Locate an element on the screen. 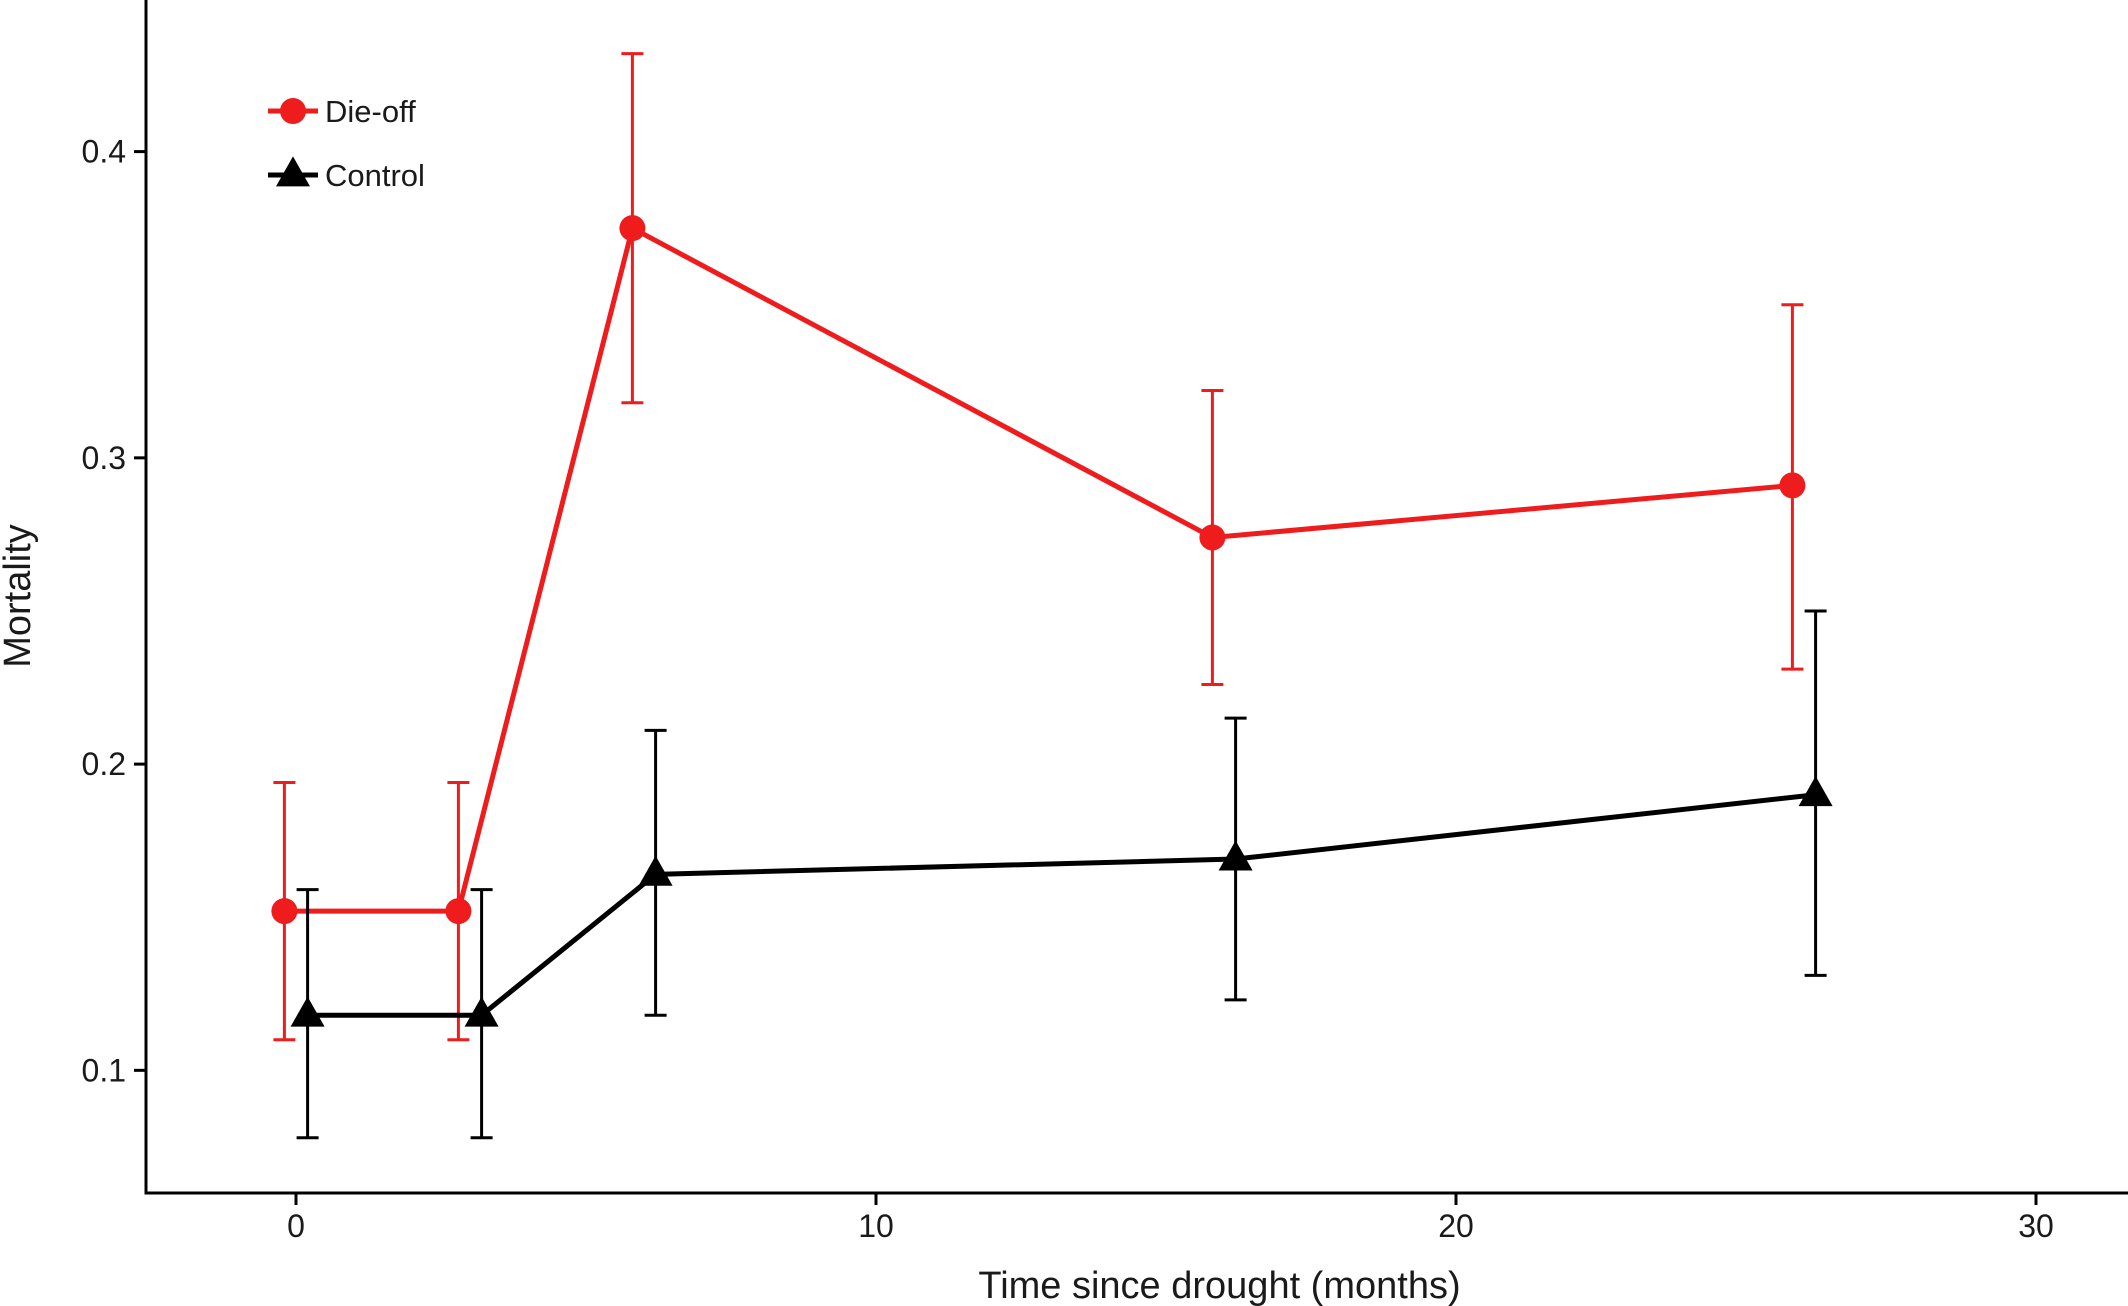  x-tick-label: 30 is located at coordinates (2036, 1226).